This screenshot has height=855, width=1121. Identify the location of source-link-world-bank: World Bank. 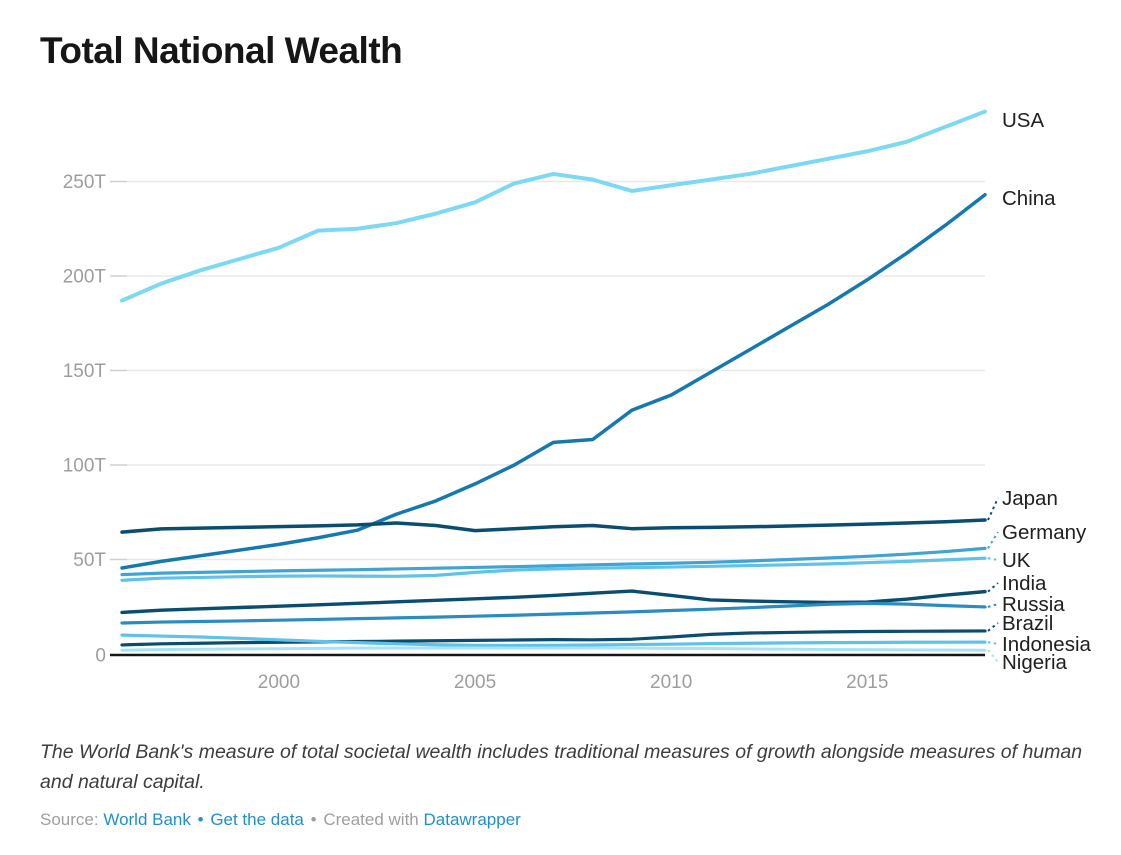
(147, 819).